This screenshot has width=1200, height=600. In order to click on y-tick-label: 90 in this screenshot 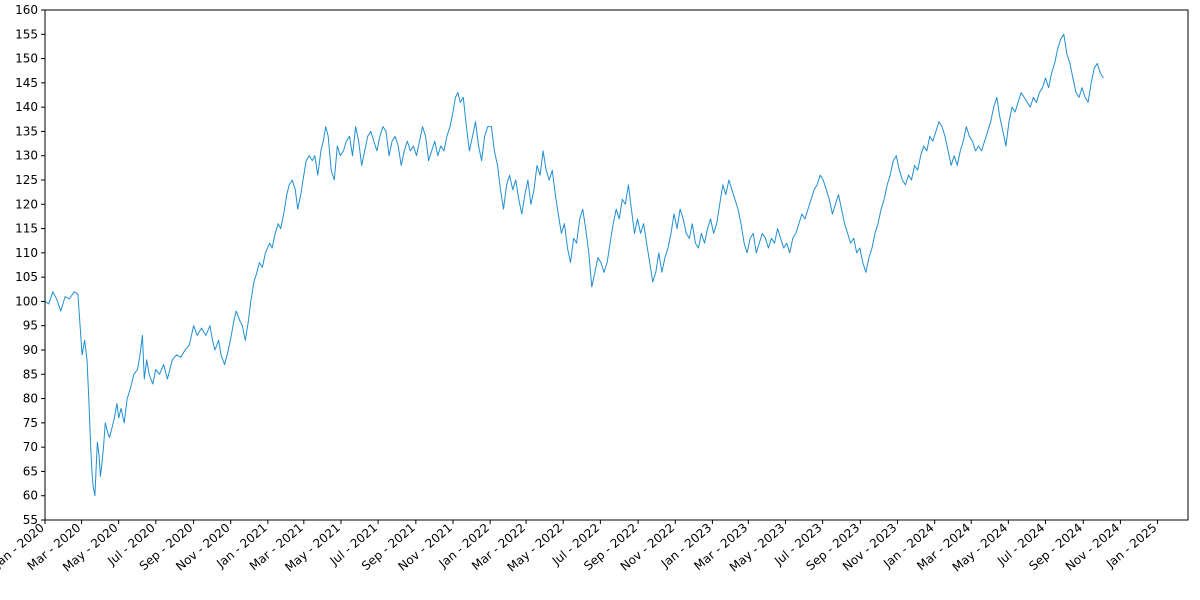, I will do `click(30, 350)`.